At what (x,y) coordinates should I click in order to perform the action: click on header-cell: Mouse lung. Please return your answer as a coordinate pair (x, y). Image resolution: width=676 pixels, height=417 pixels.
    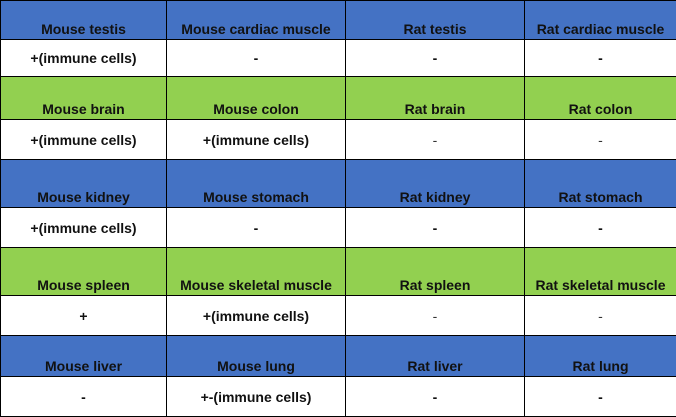
    Looking at the image, I should click on (256, 356).